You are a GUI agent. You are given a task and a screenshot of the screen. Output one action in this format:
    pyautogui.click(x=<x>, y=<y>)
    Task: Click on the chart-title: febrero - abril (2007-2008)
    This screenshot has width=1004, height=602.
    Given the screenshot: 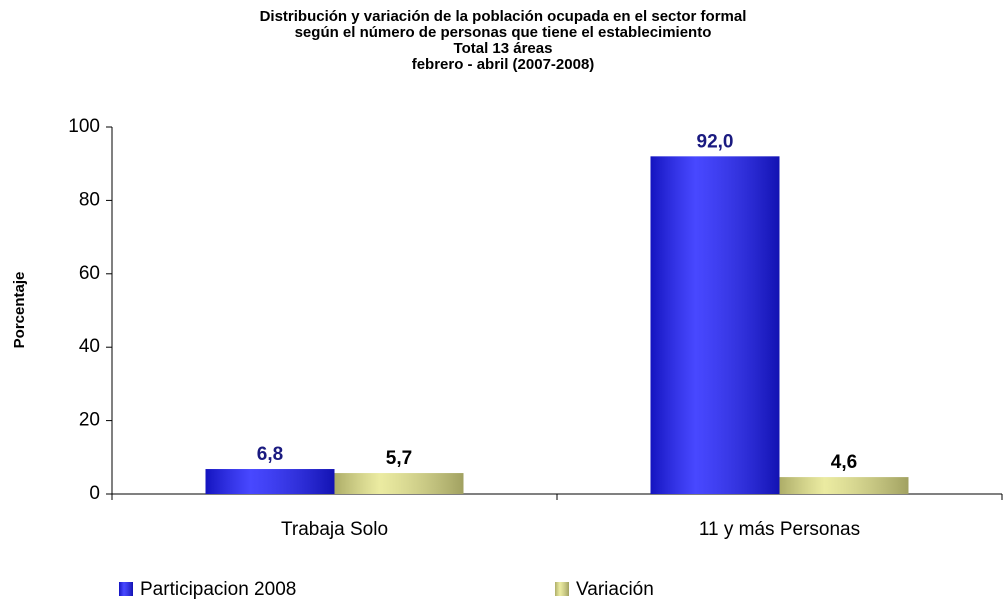 What is the action you would take?
    pyautogui.click(x=503, y=64)
    